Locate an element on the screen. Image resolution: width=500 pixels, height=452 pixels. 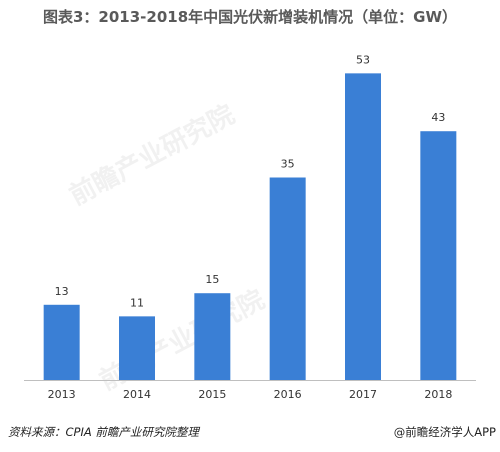
bar-2013 is located at coordinates (61, 342).